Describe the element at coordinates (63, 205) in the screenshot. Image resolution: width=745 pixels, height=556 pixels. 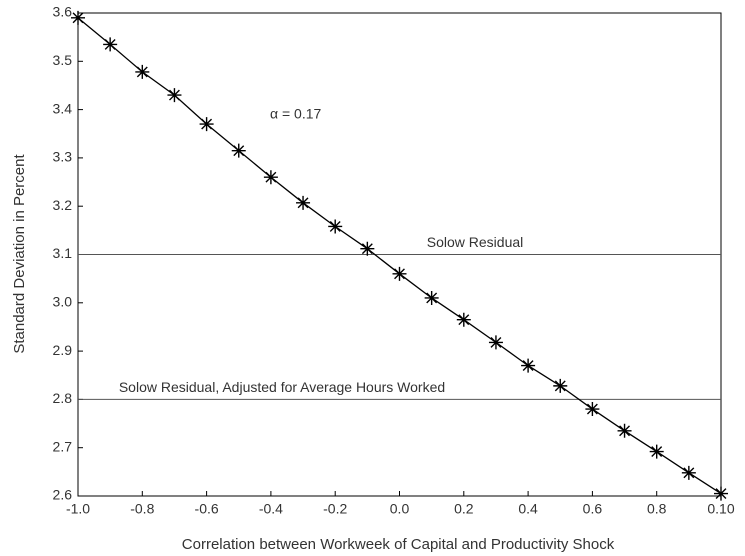
I see `y-tick-label: 3.2` at that location.